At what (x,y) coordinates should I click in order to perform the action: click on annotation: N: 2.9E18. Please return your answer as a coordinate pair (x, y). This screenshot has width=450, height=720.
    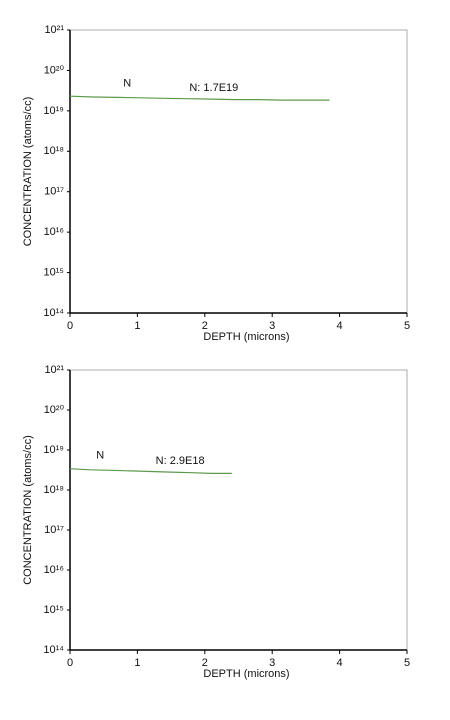
    Looking at the image, I should click on (180, 461).